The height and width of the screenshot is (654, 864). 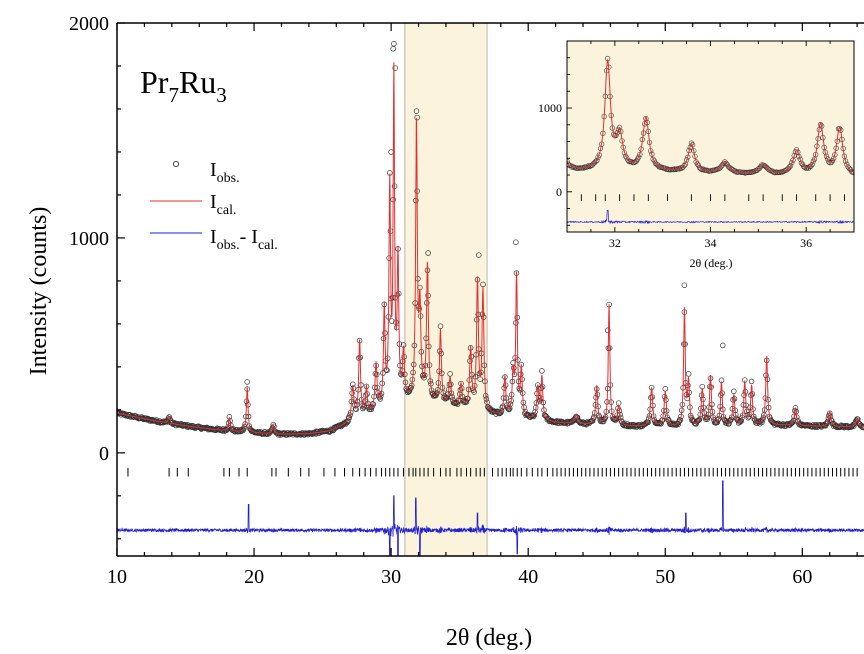 What do you see at coordinates (492, 472) in the screenshot?
I see `bragg-markers` at bounding box center [492, 472].